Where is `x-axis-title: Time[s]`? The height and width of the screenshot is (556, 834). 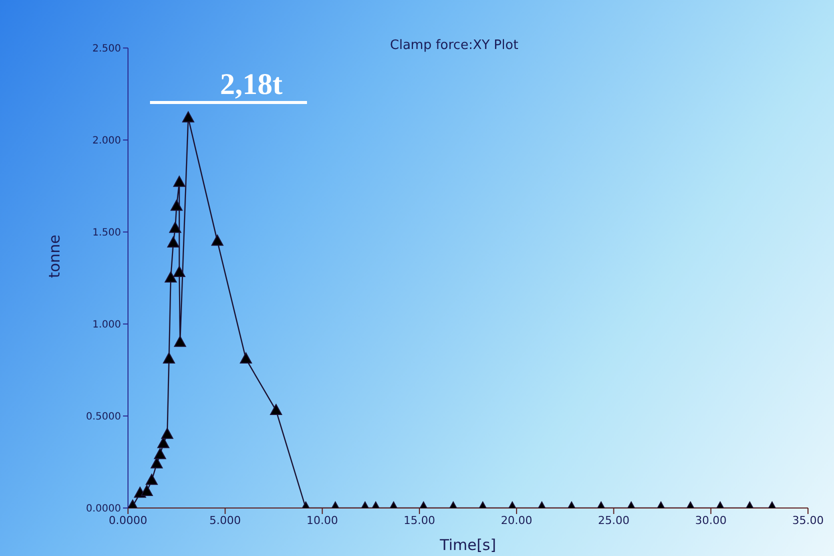 x-axis-title: Time[s] is located at coordinates (467, 545).